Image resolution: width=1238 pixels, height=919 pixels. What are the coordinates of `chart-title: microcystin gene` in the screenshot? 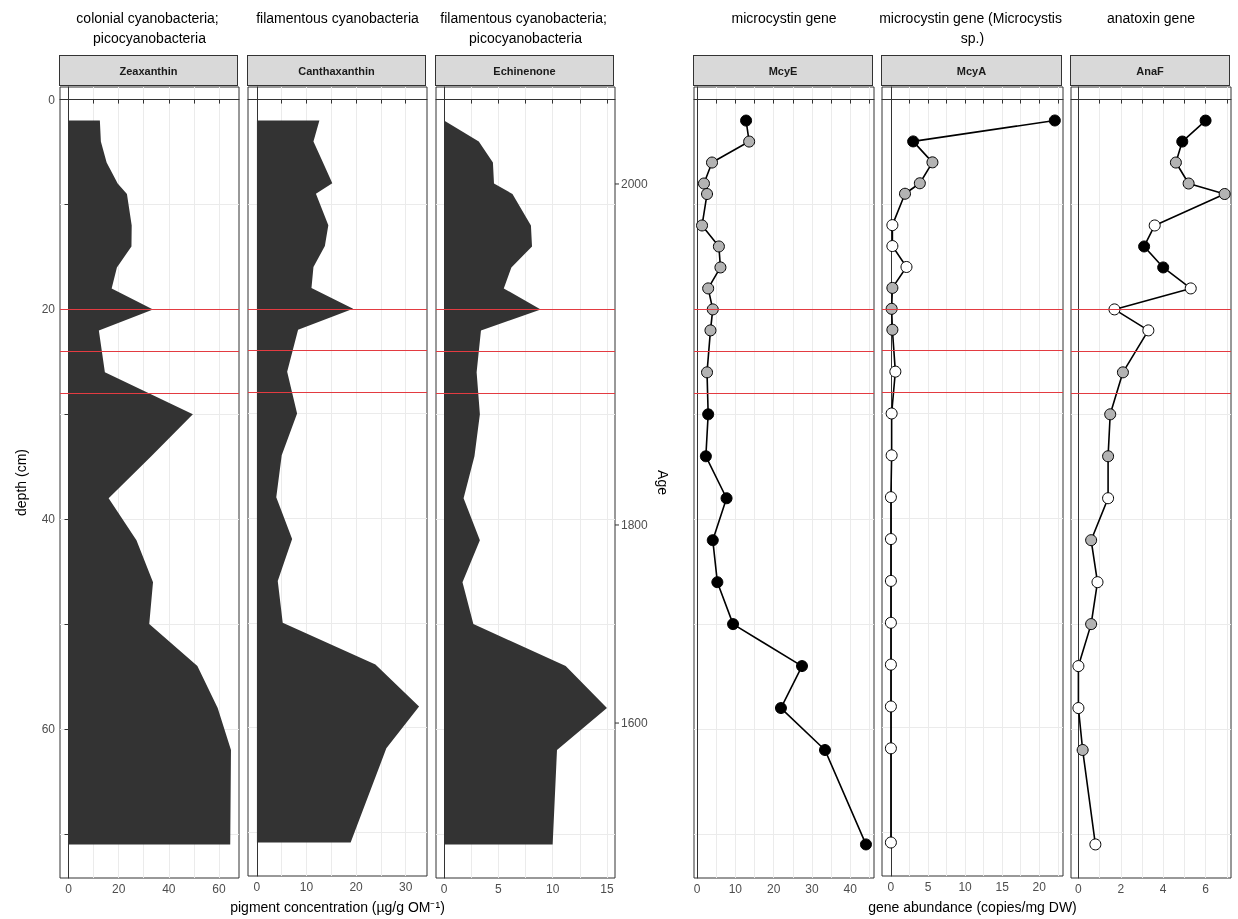 It's located at (784, 18).